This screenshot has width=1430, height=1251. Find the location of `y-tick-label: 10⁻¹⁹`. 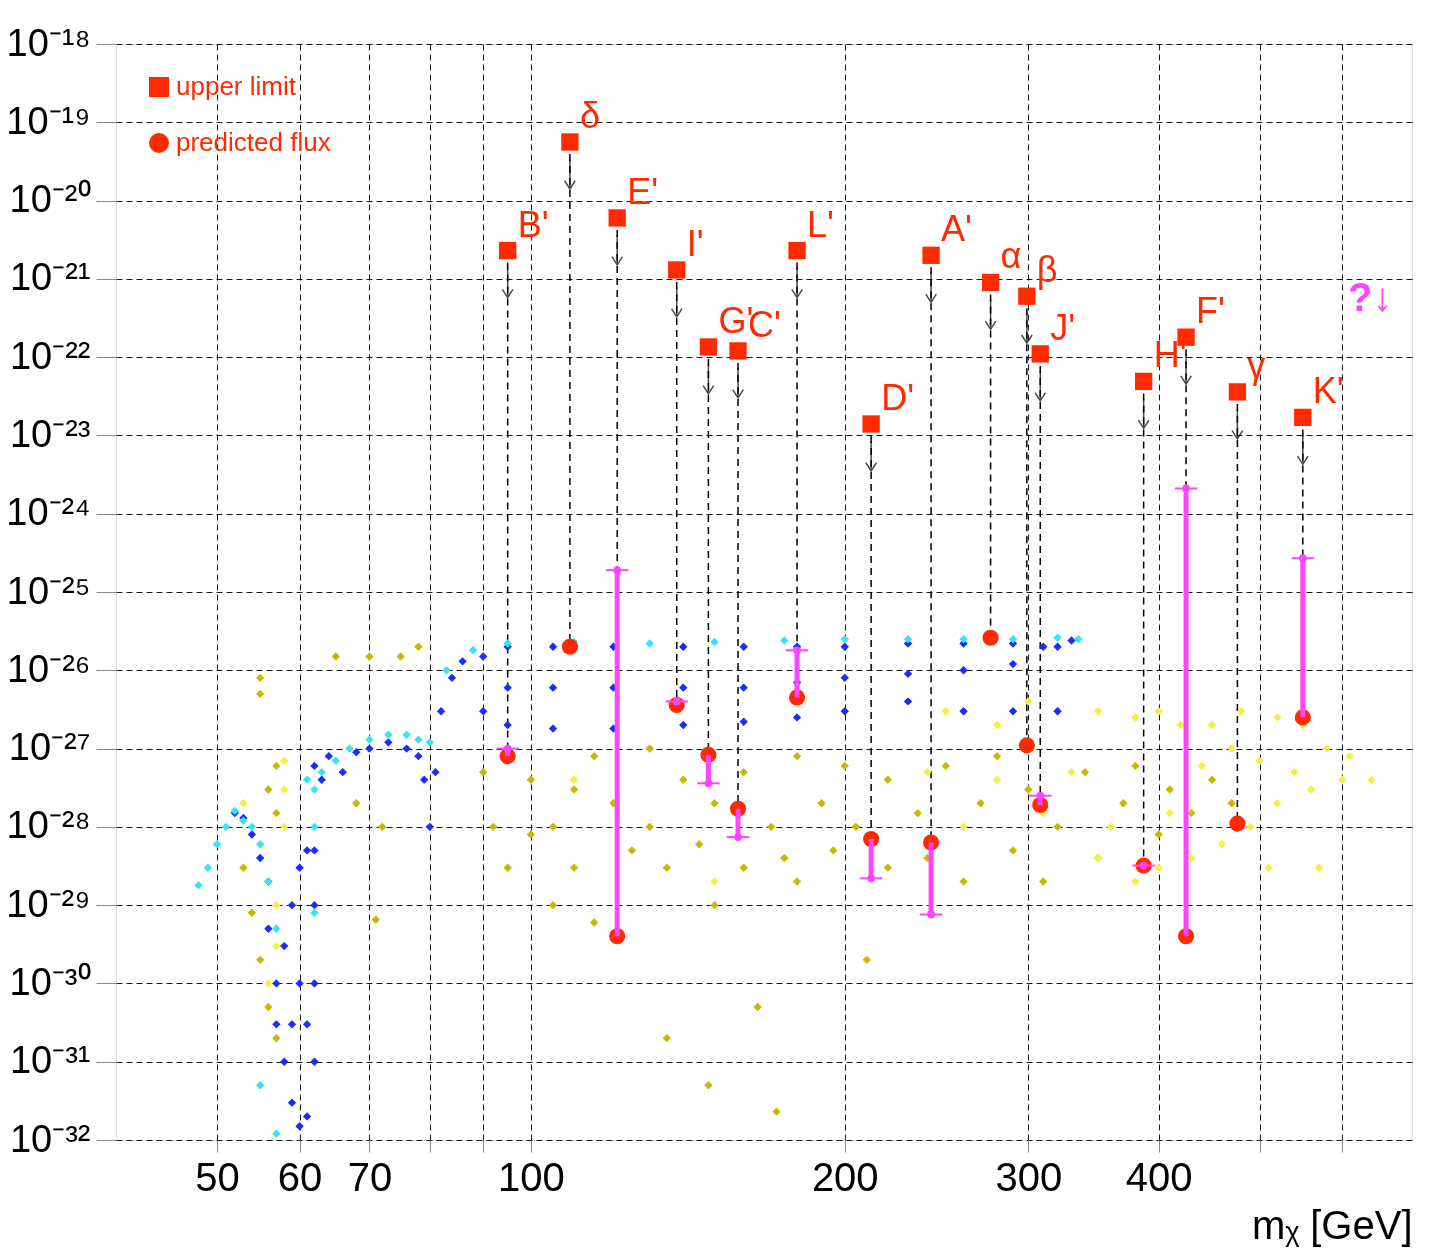

y-tick-label: 10⁻¹⁹ is located at coordinates (48, 120).